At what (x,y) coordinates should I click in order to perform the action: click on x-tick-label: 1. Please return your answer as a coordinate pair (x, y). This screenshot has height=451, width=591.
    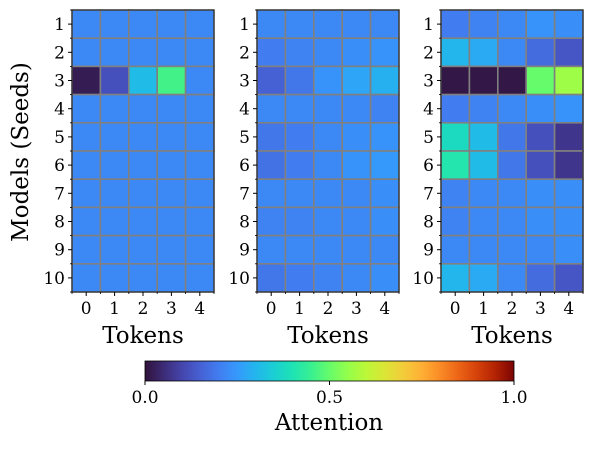
    Looking at the image, I should click on (483, 309).